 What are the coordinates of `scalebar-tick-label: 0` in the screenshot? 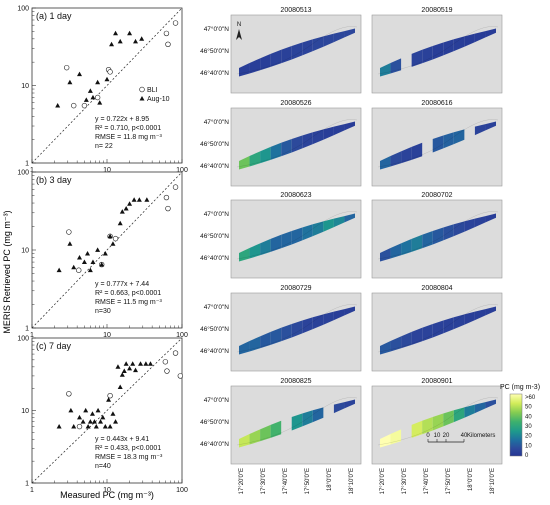 It's located at (428, 436).